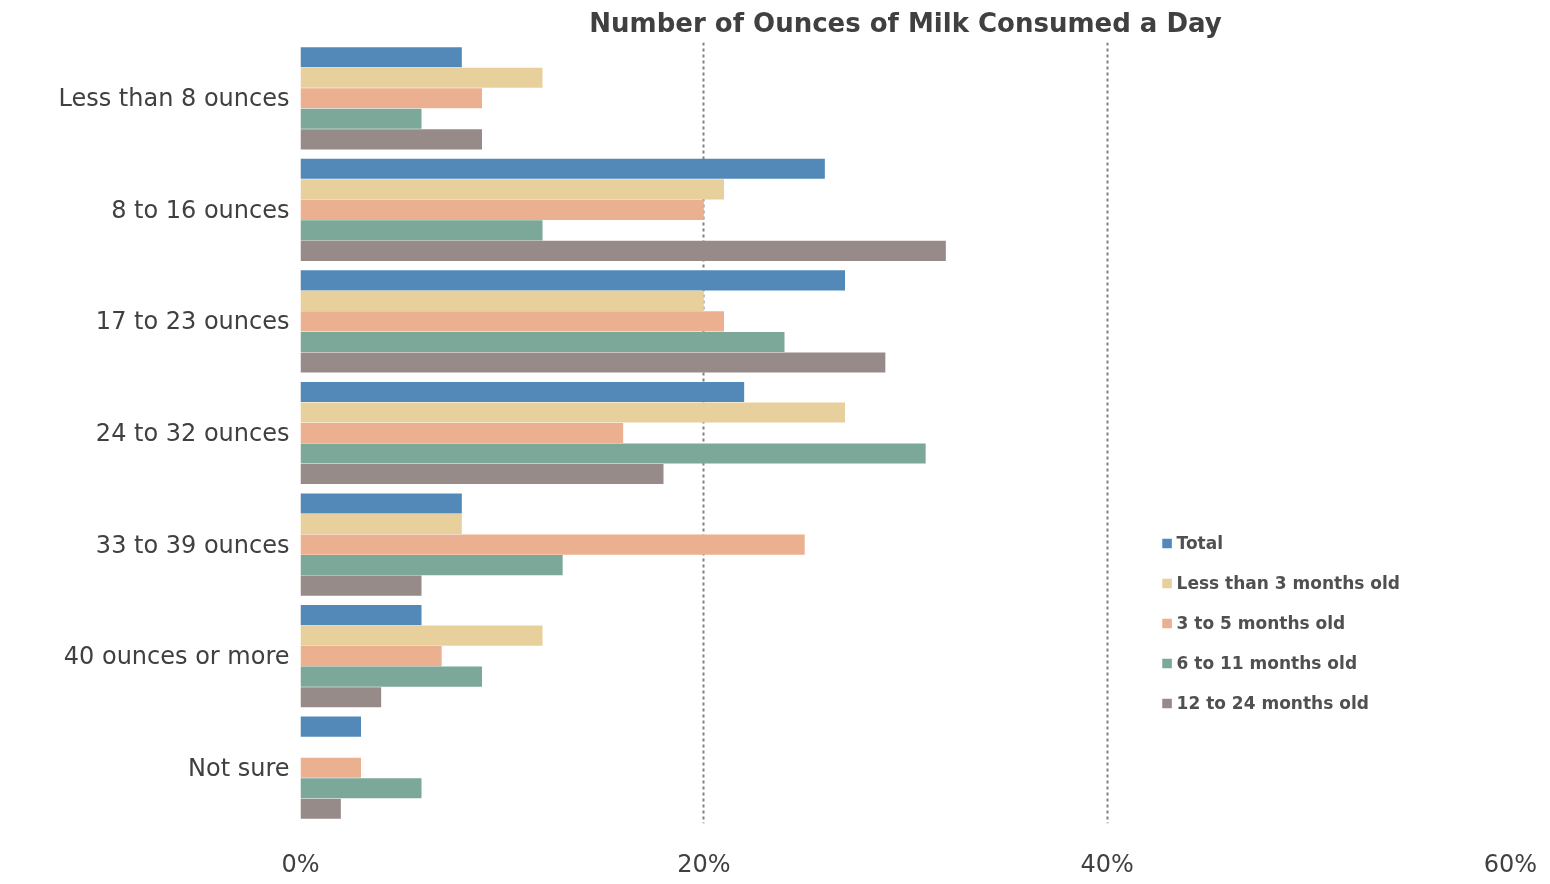  I want to click on legend-label: Less than 3 months old, so click(1288, 583).